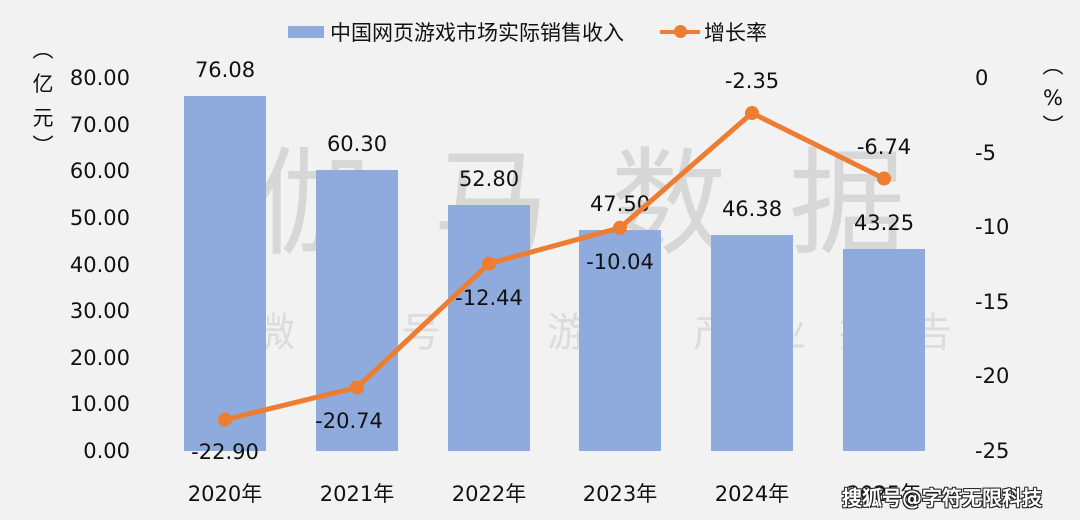 Image resolution: width=1080 pixels, height=520 pixels. I want to click on left-axis-title: ︵ 亿 元 ︶, so click(43, 98).